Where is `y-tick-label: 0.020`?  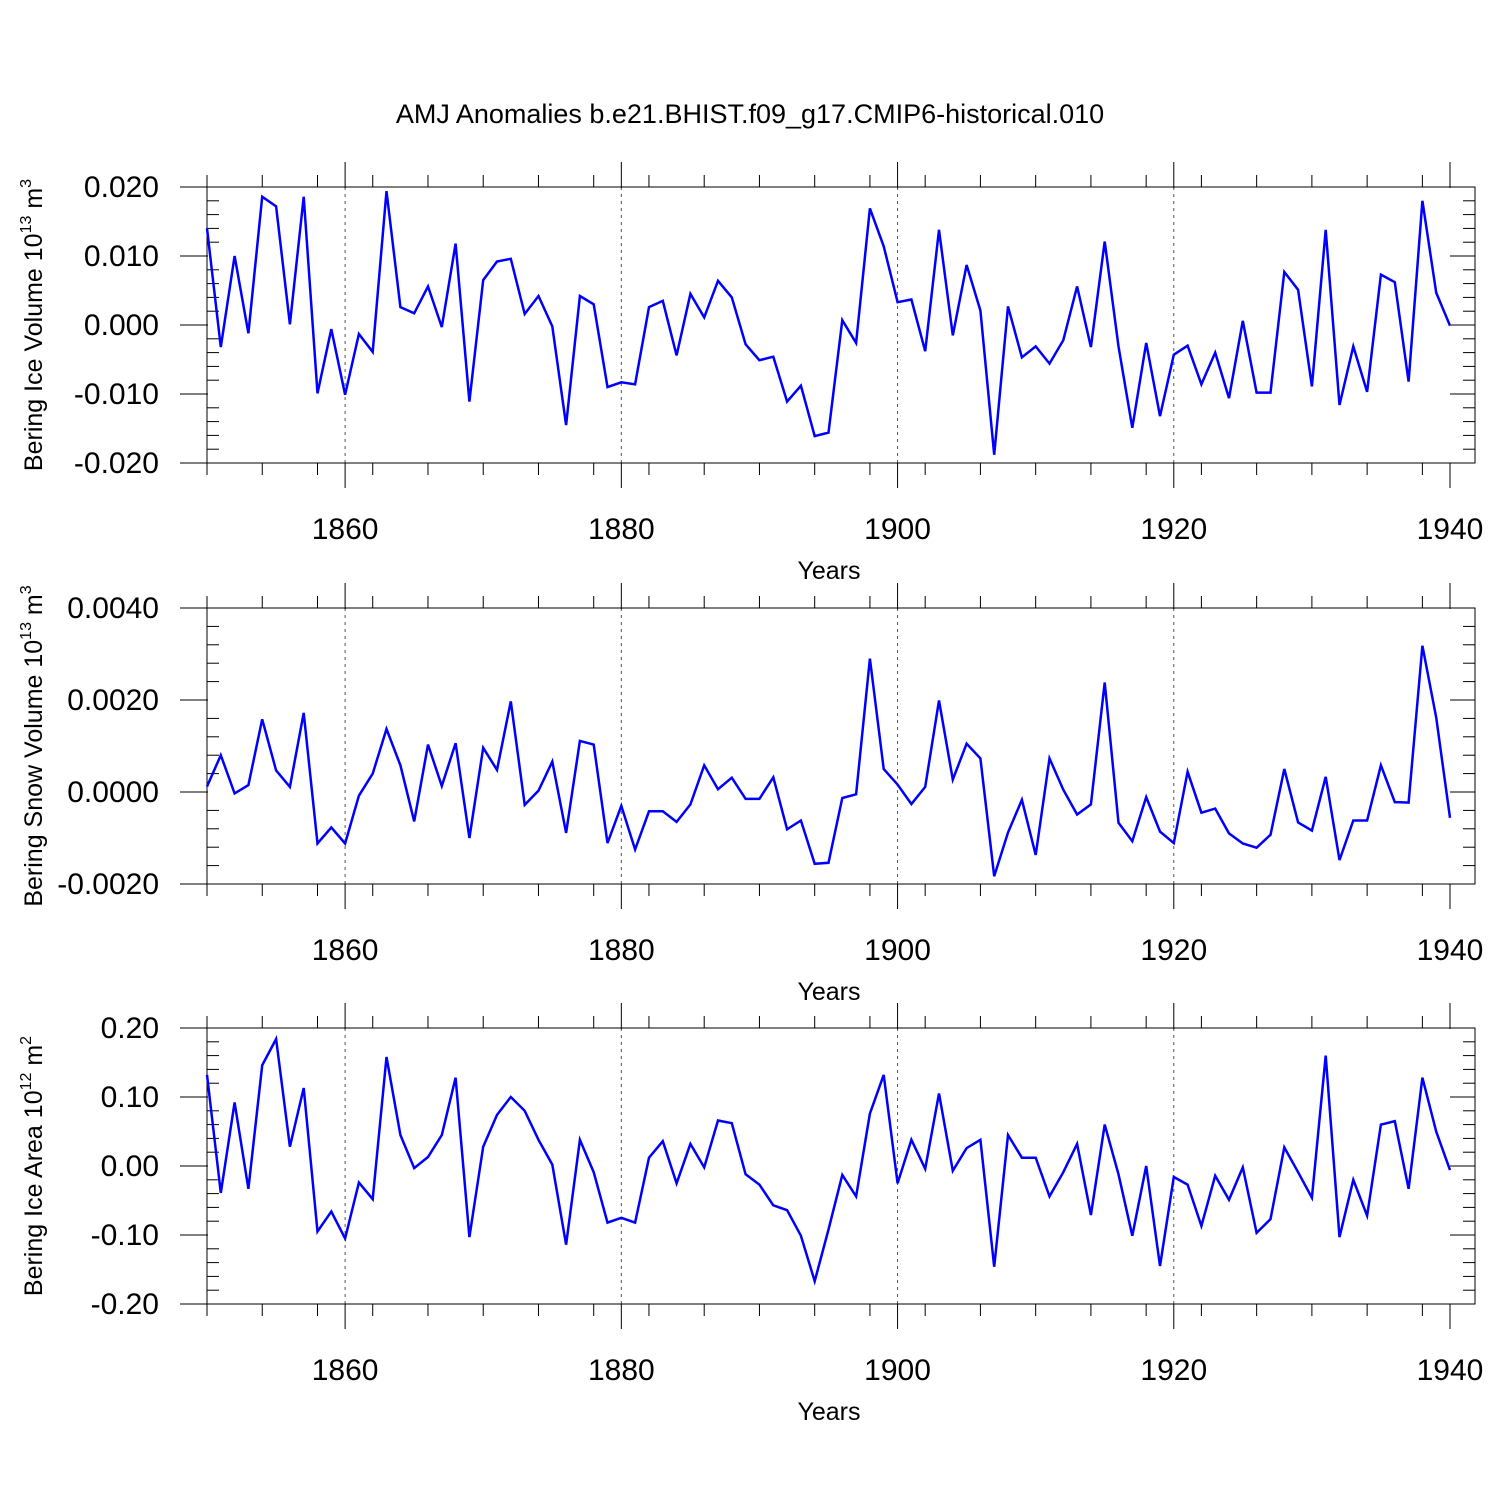 y-tick-label: 0.020 is located at coordinates (121, 187).